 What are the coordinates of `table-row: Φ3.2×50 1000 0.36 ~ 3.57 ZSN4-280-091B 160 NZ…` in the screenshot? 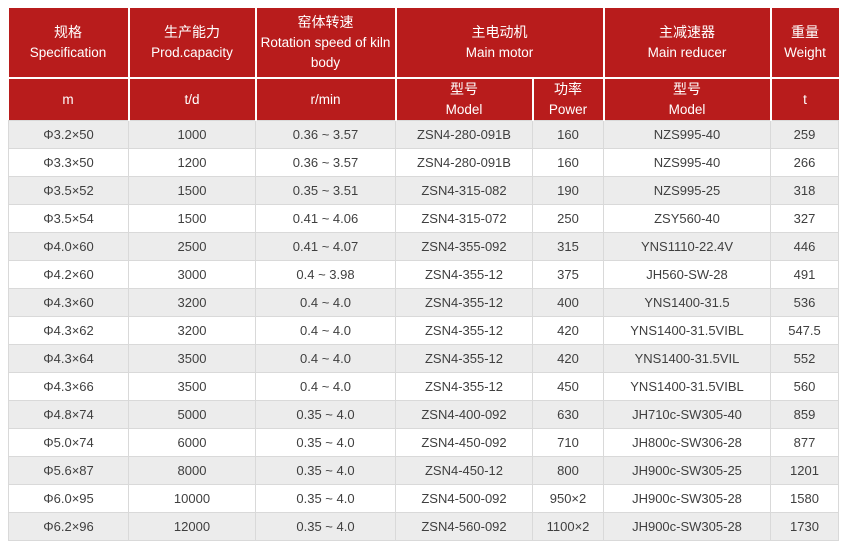 It's located at (423, 134).